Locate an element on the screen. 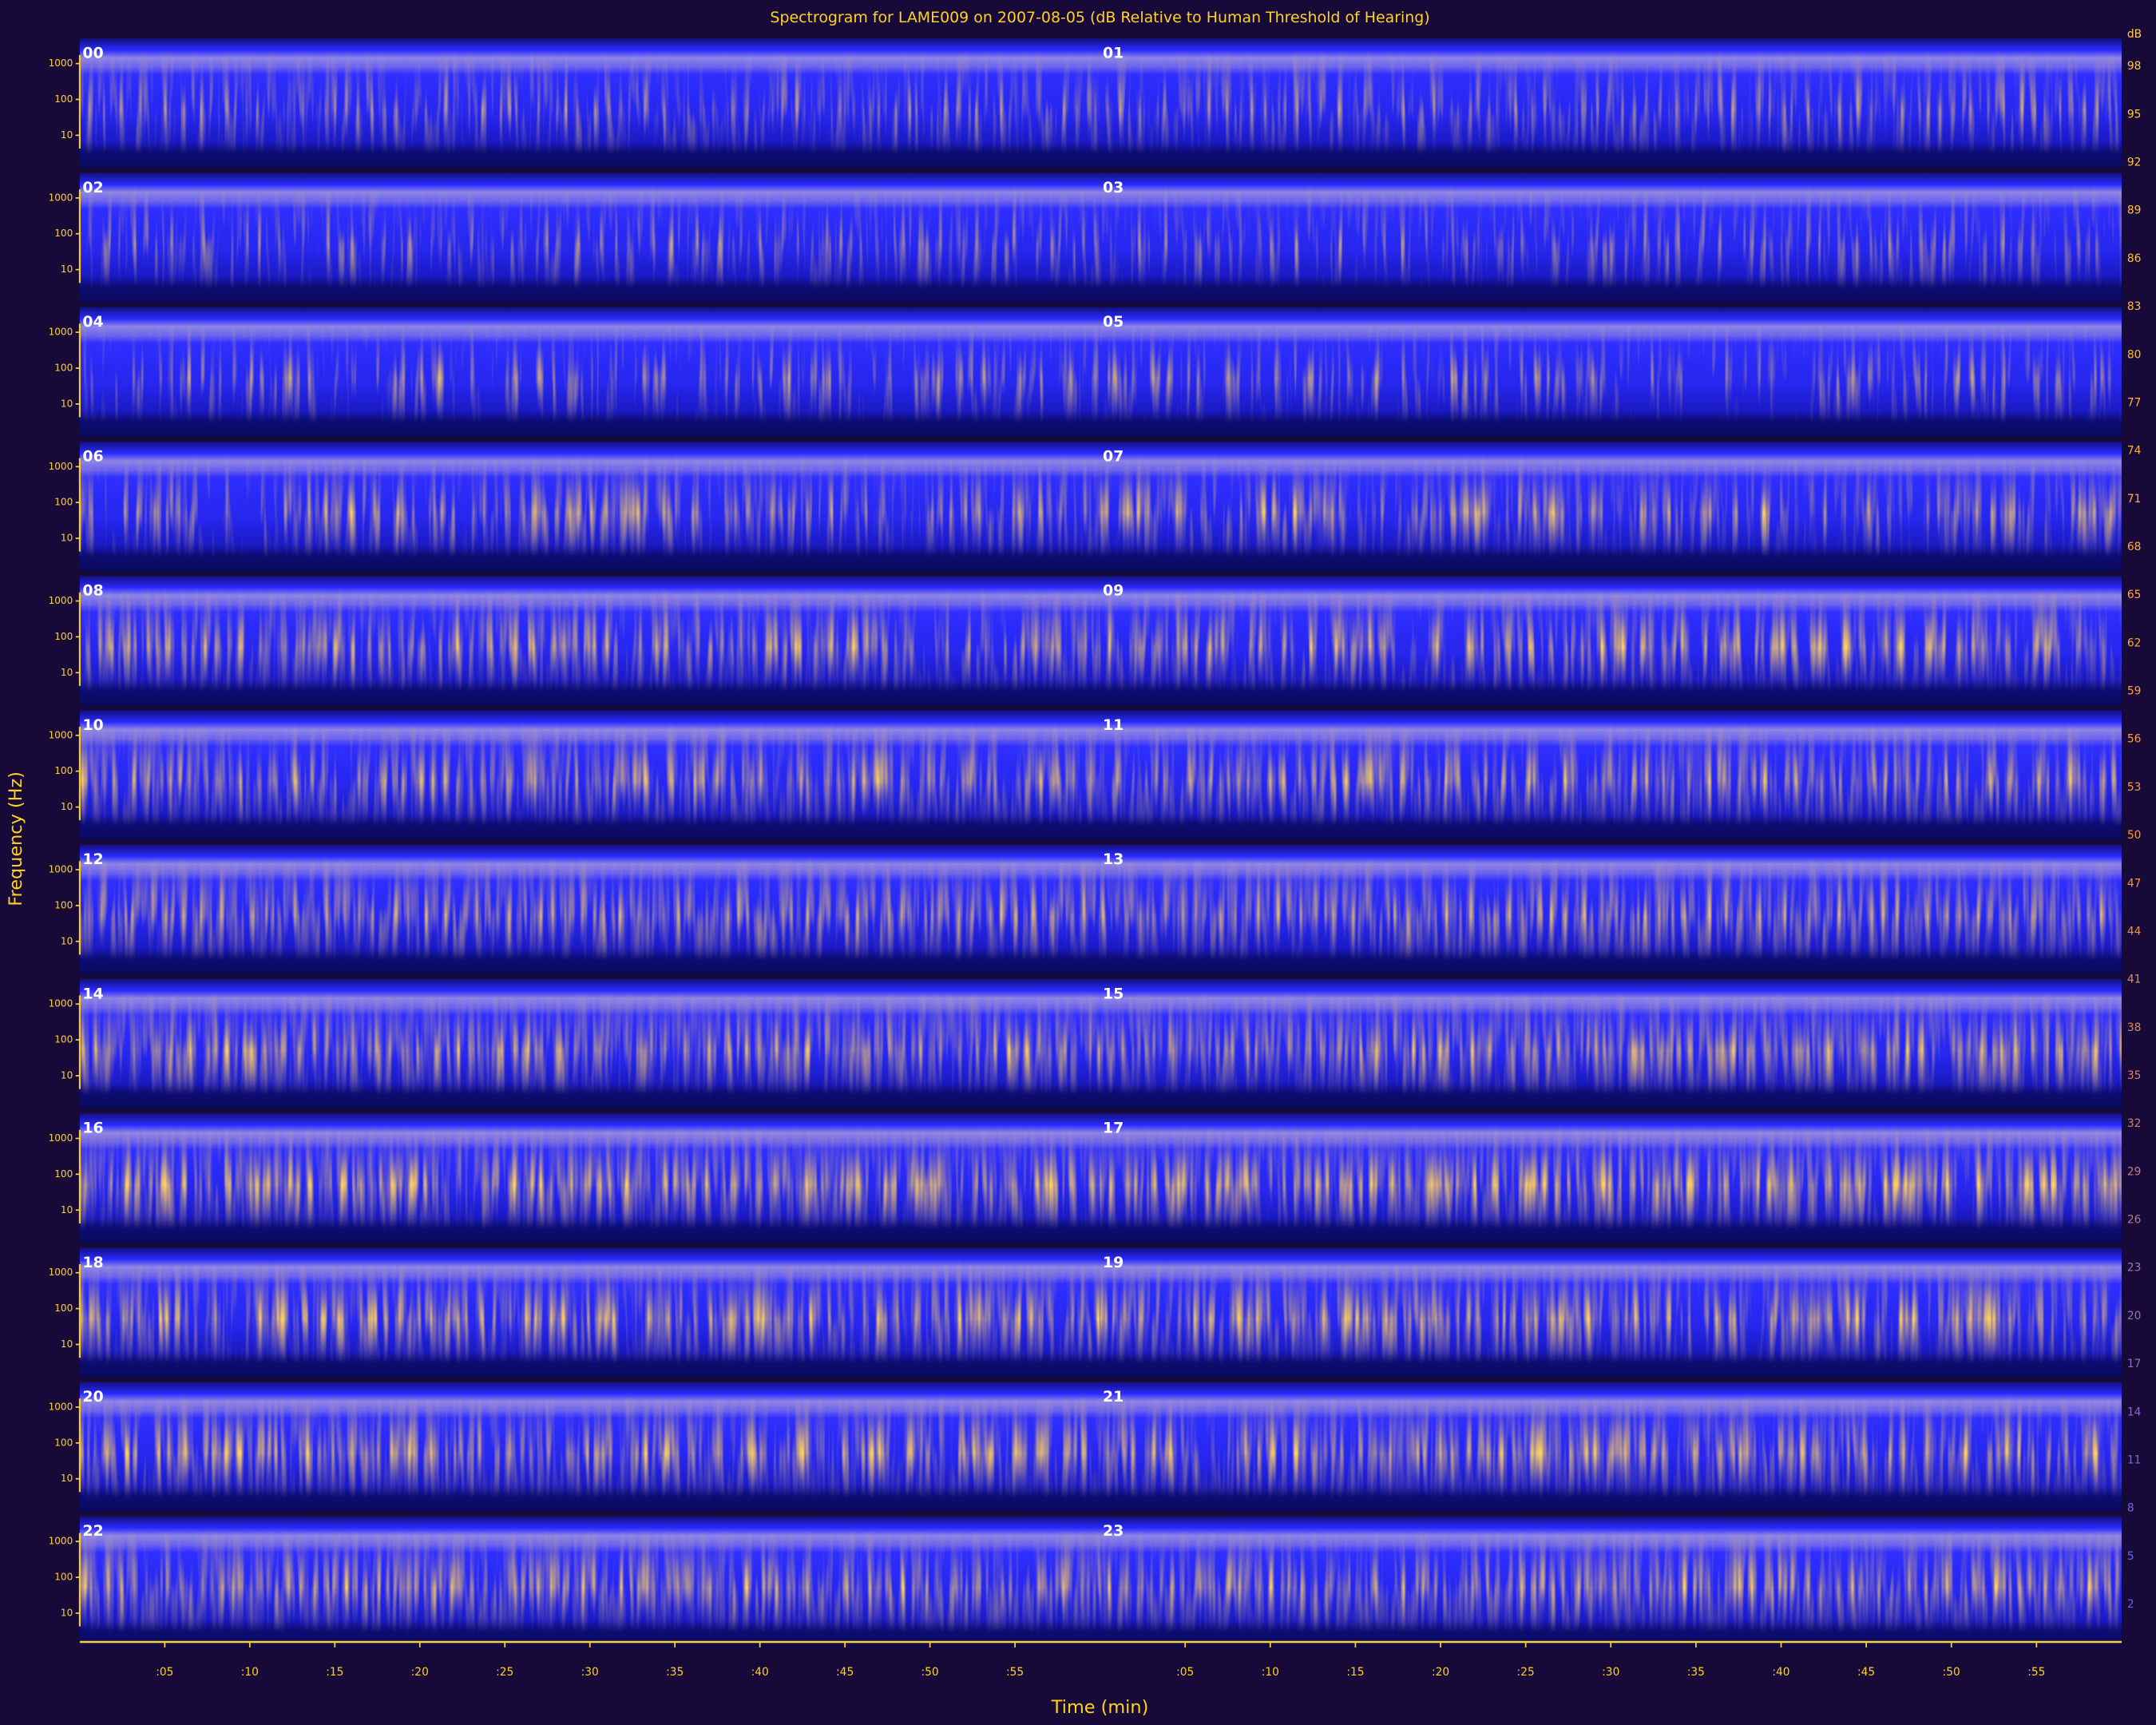  colorbar-tick-label: 74 is located at coordinates (2134, 452).